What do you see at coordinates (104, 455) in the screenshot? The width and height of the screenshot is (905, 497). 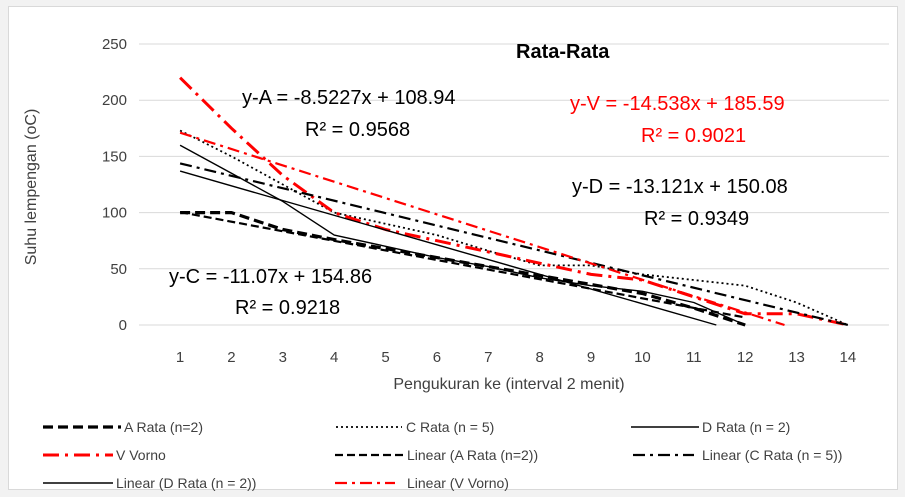 I see `legend-item-v-vorno: V Vorno` at bounding box center [104, 455].